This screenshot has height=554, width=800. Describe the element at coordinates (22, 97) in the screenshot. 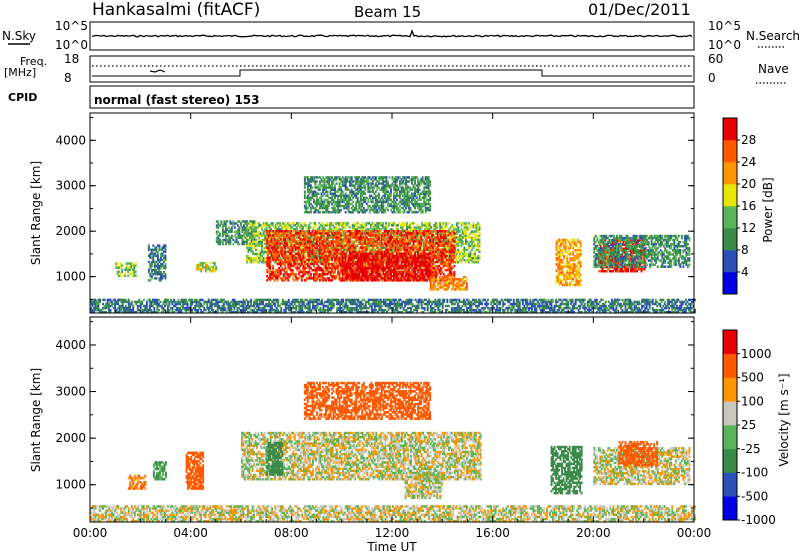

I see `cpid-label: CPID` at that location.